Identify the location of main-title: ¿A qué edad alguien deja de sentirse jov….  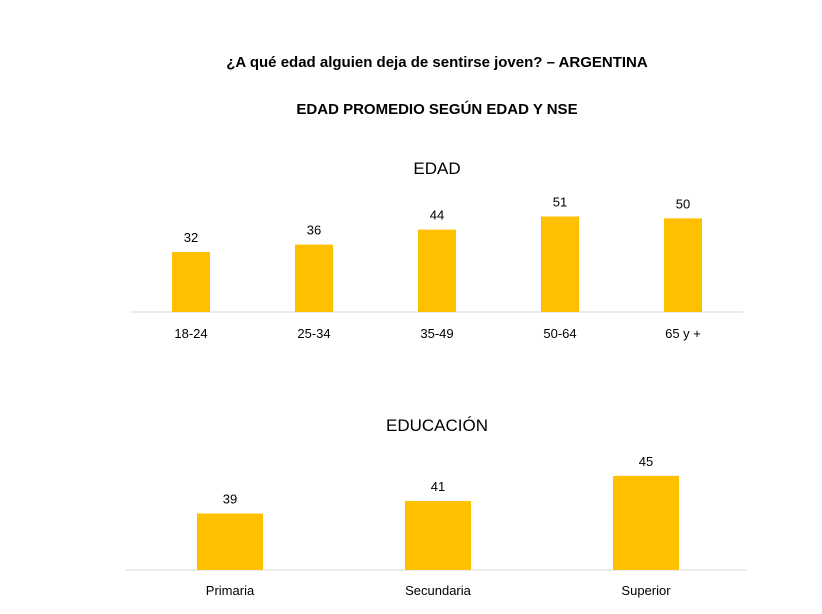
(437, 62).